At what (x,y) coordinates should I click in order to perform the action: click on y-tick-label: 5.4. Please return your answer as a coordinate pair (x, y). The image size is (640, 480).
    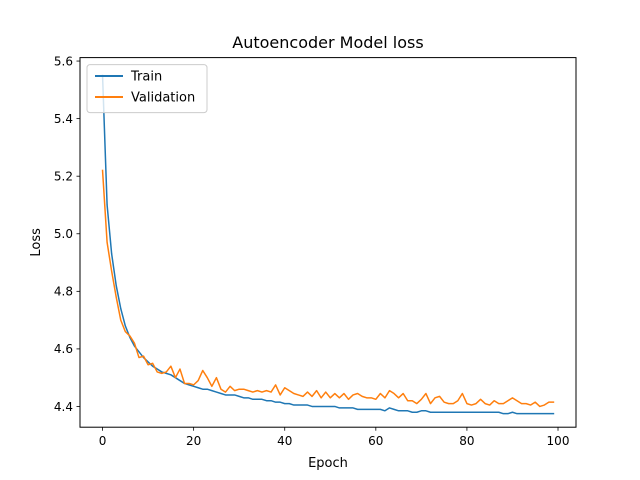
    Looking at the image, I should click on (63, 119).